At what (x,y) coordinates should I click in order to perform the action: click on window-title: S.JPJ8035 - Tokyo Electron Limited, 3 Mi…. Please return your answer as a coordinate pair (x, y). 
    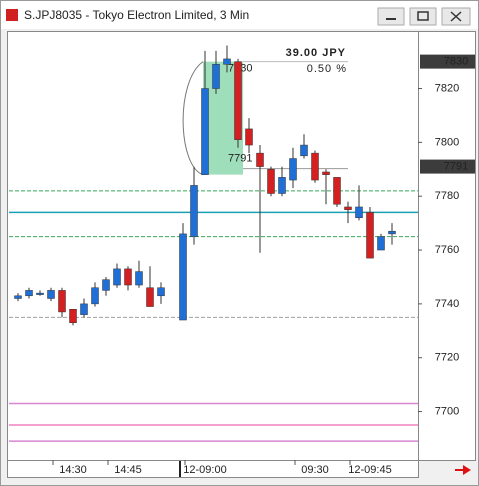
    Looking at the image, I should click on (136, 15).